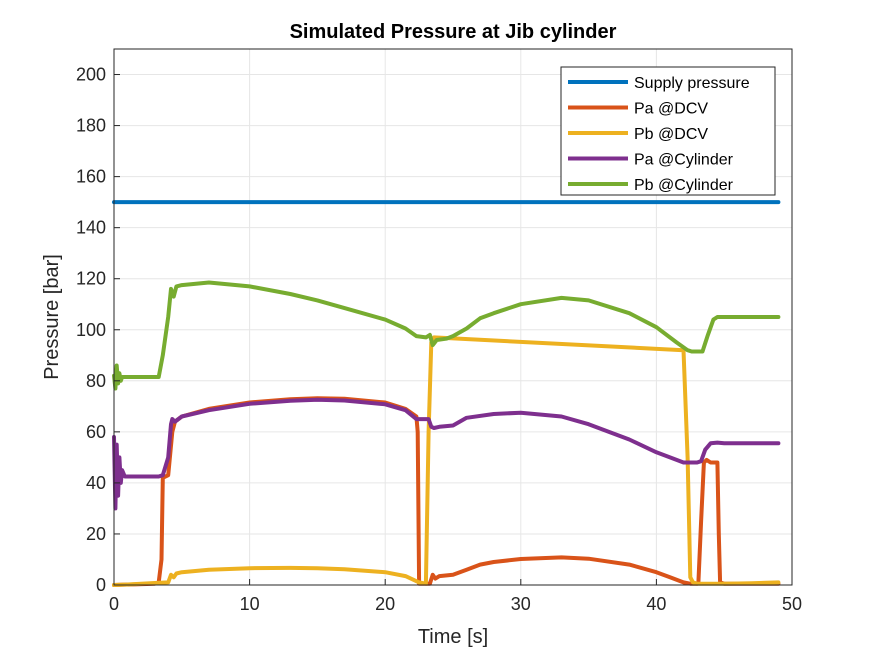 This screenshot has width=875, height=656. I want to click on y-tick-label: 160, so click(91, 177).